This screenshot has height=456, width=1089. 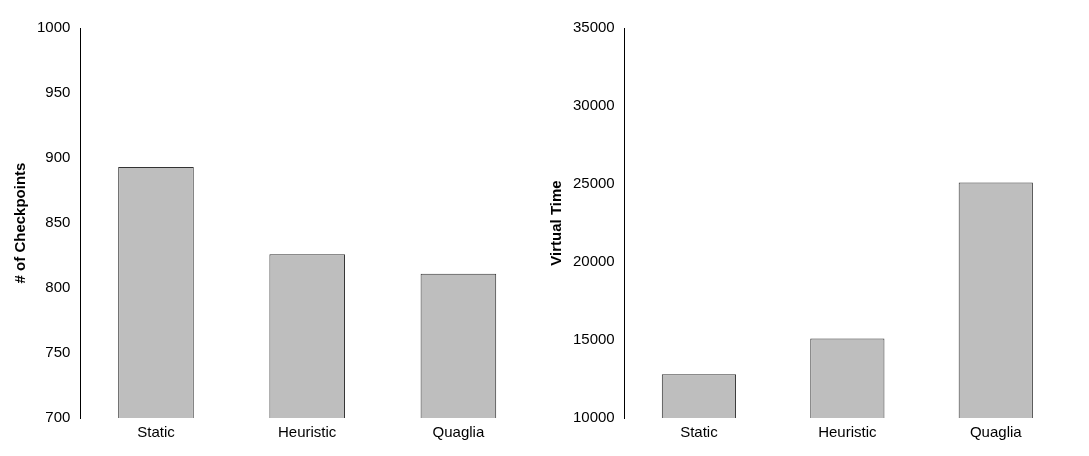 What do you see at coordinates (58, 92) in the screenshot?
I see `y-tick-label: 950` at bounding box center [58, 92].